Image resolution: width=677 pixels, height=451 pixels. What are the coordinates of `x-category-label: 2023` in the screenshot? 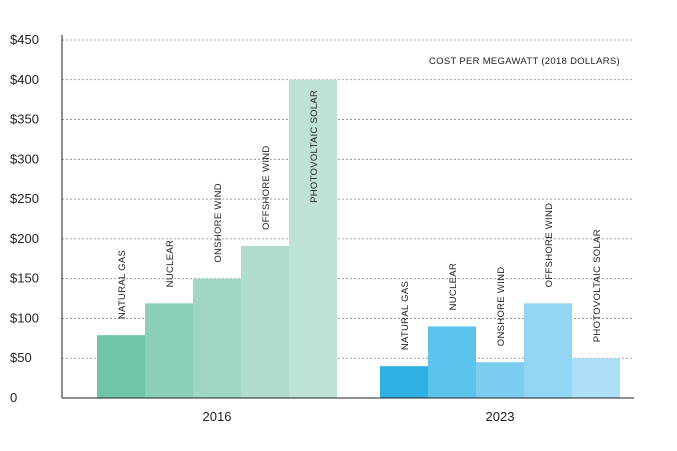 It's located at (500, 416).